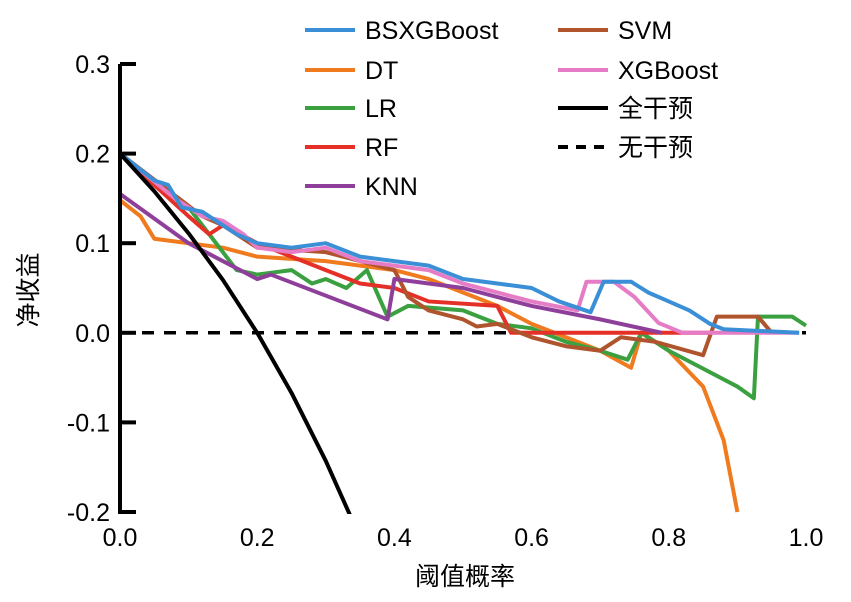 This screenshot has width=851, height=602. What do you see at coordinates (806, 538) in the screenshot?
I see `x-tick-label: 1.0` at bounding box center [806, 538].